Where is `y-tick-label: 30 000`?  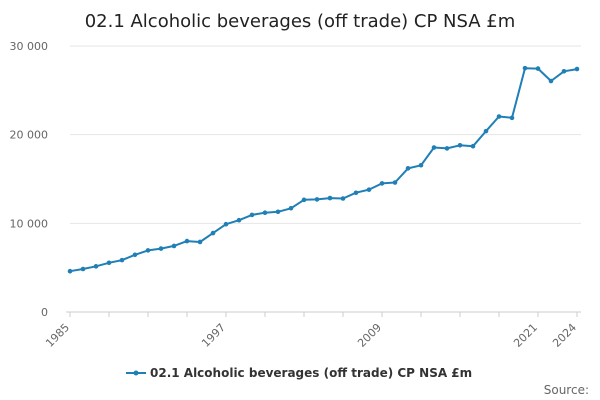
y-tick-label: 30 000 is located at coordinates (29, 46).